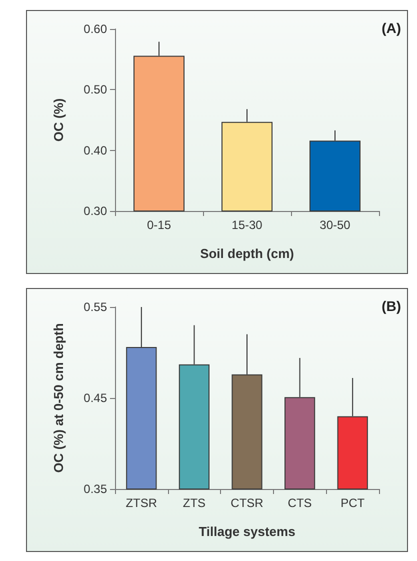 This screenshot has height=561, width=417. I want to click on x-tick-label: CTS, so click(300, 503).